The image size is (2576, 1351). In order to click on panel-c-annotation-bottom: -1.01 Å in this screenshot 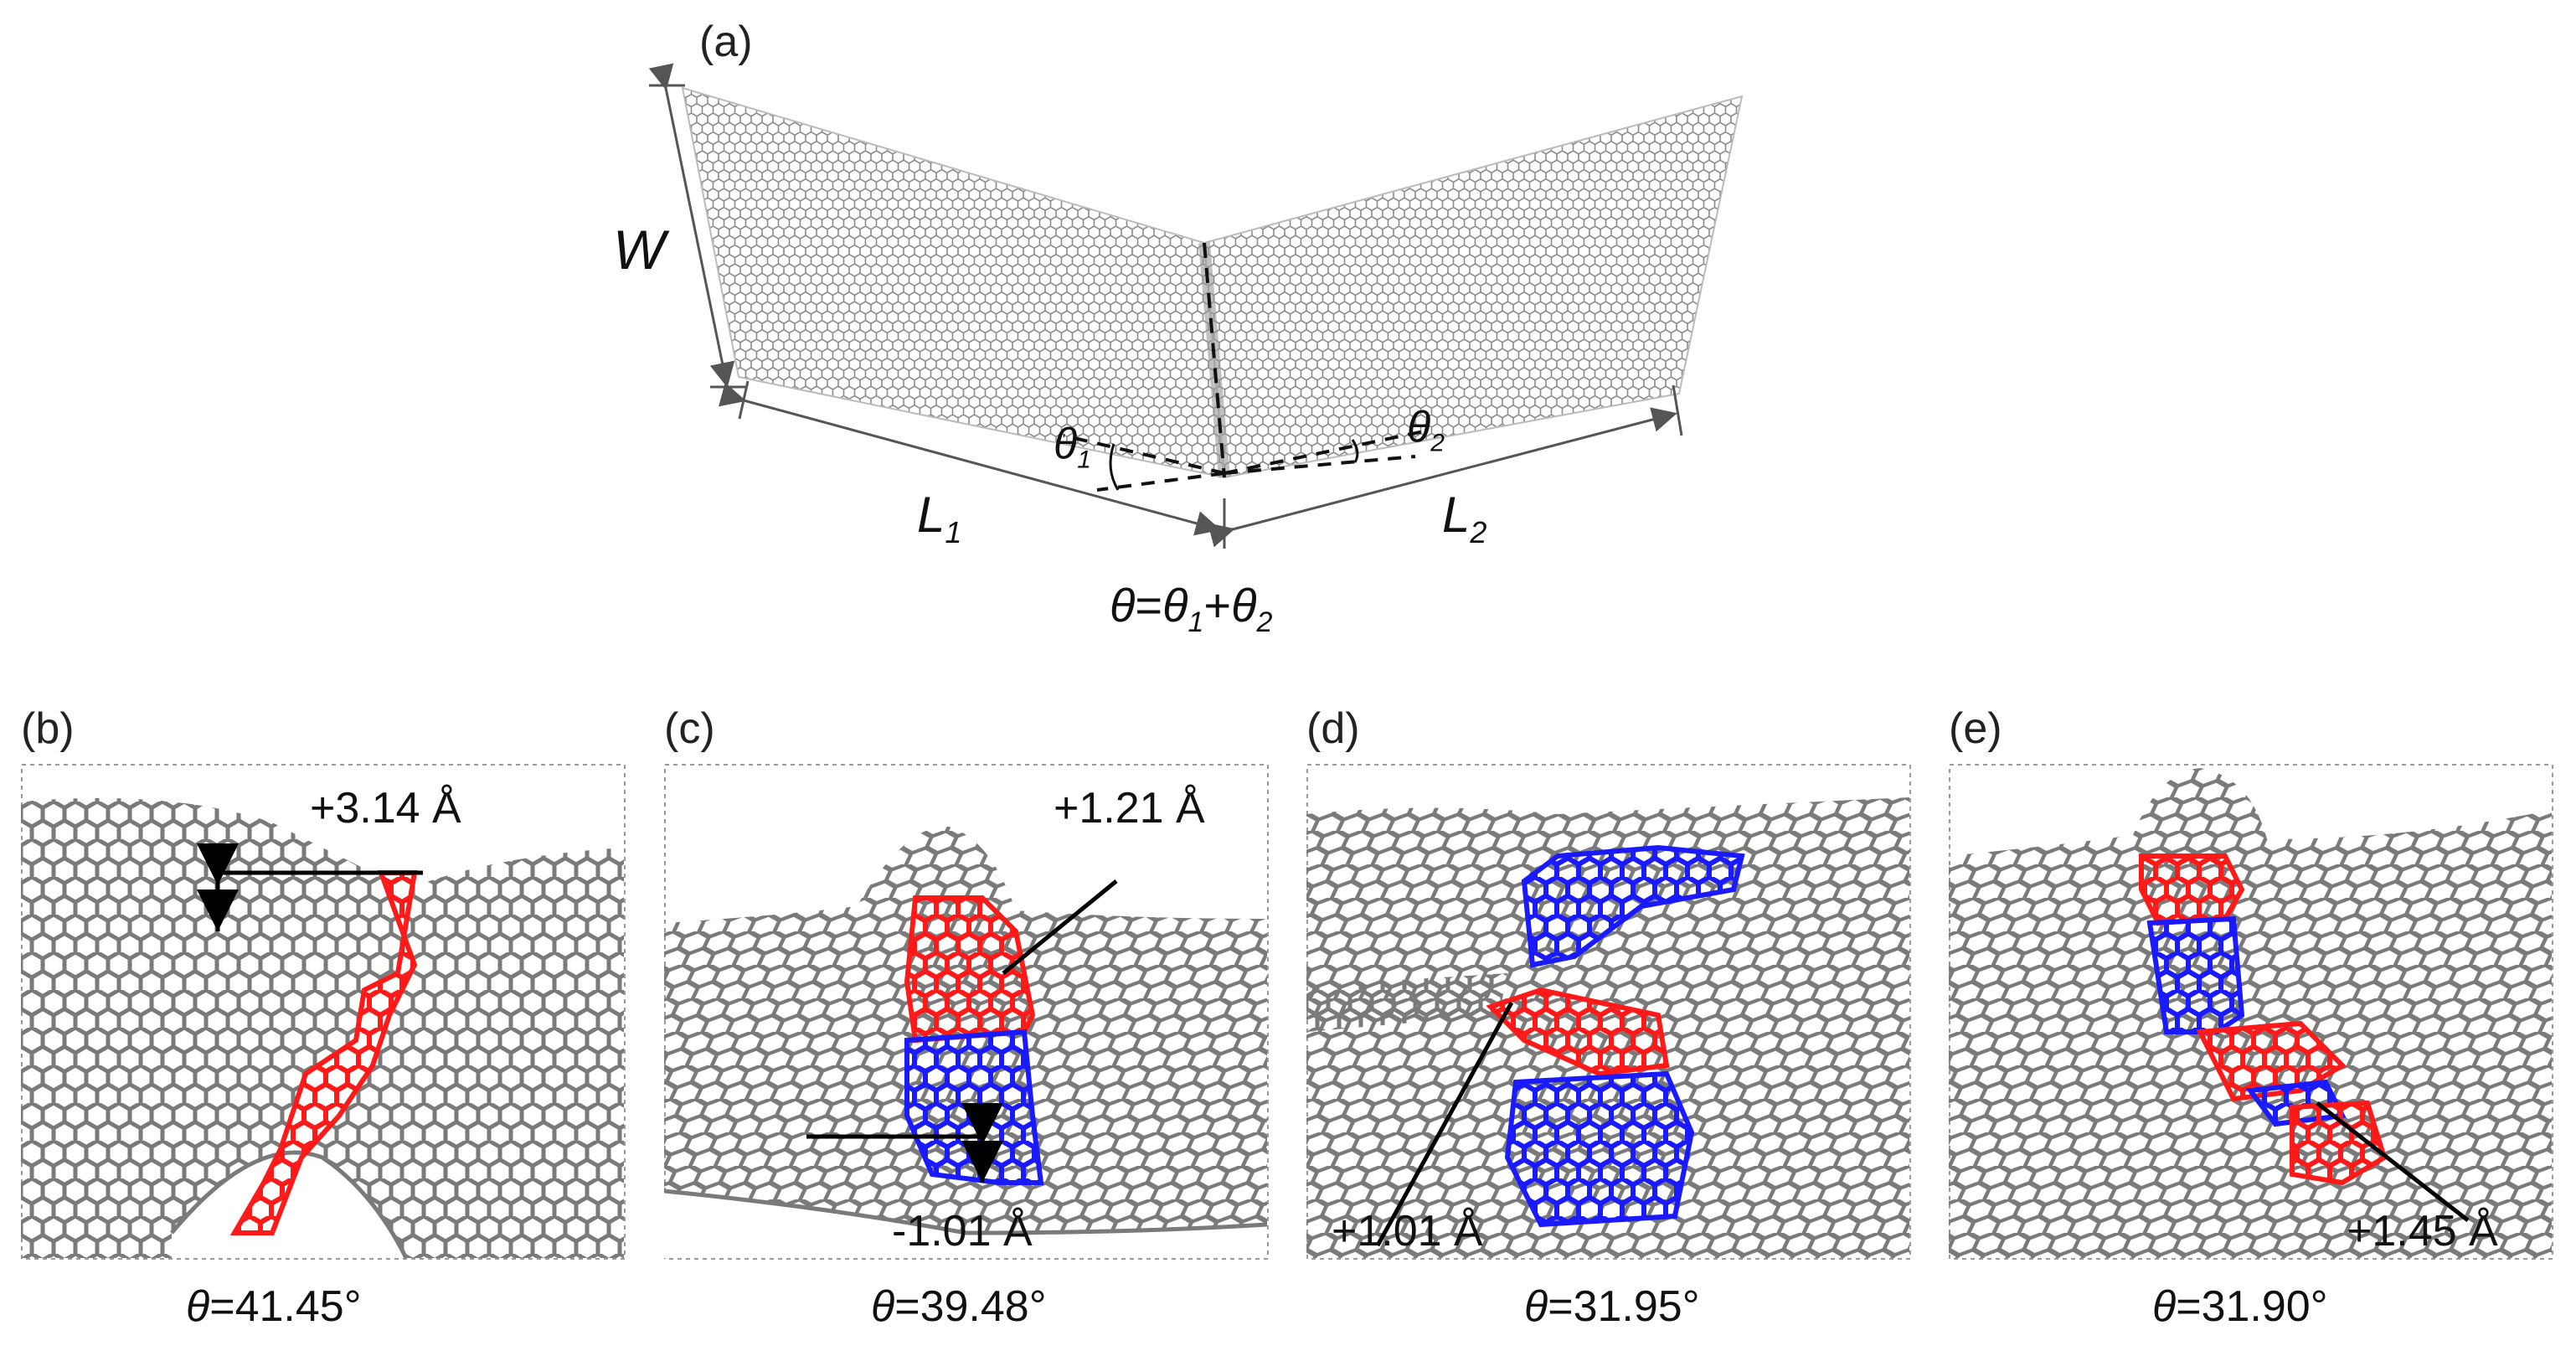, I will do `click(962, 1231)`.